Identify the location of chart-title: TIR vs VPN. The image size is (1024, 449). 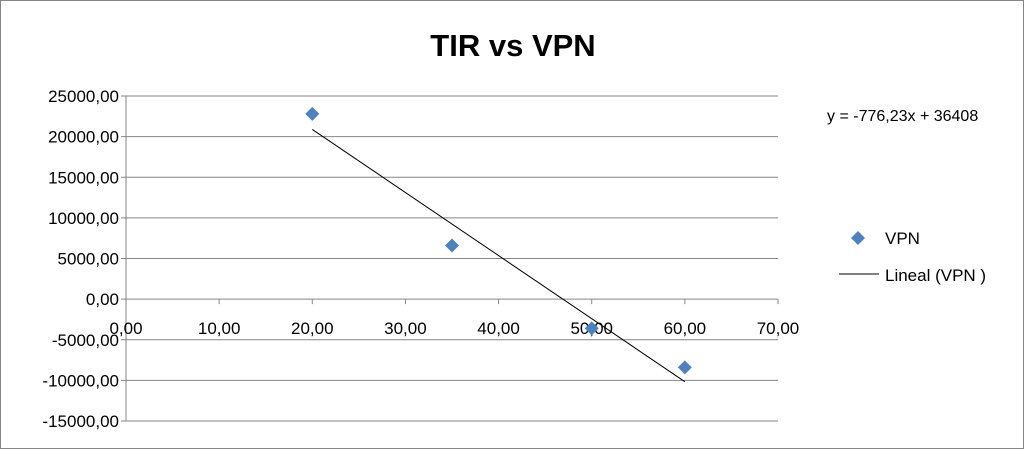
(512, 45).